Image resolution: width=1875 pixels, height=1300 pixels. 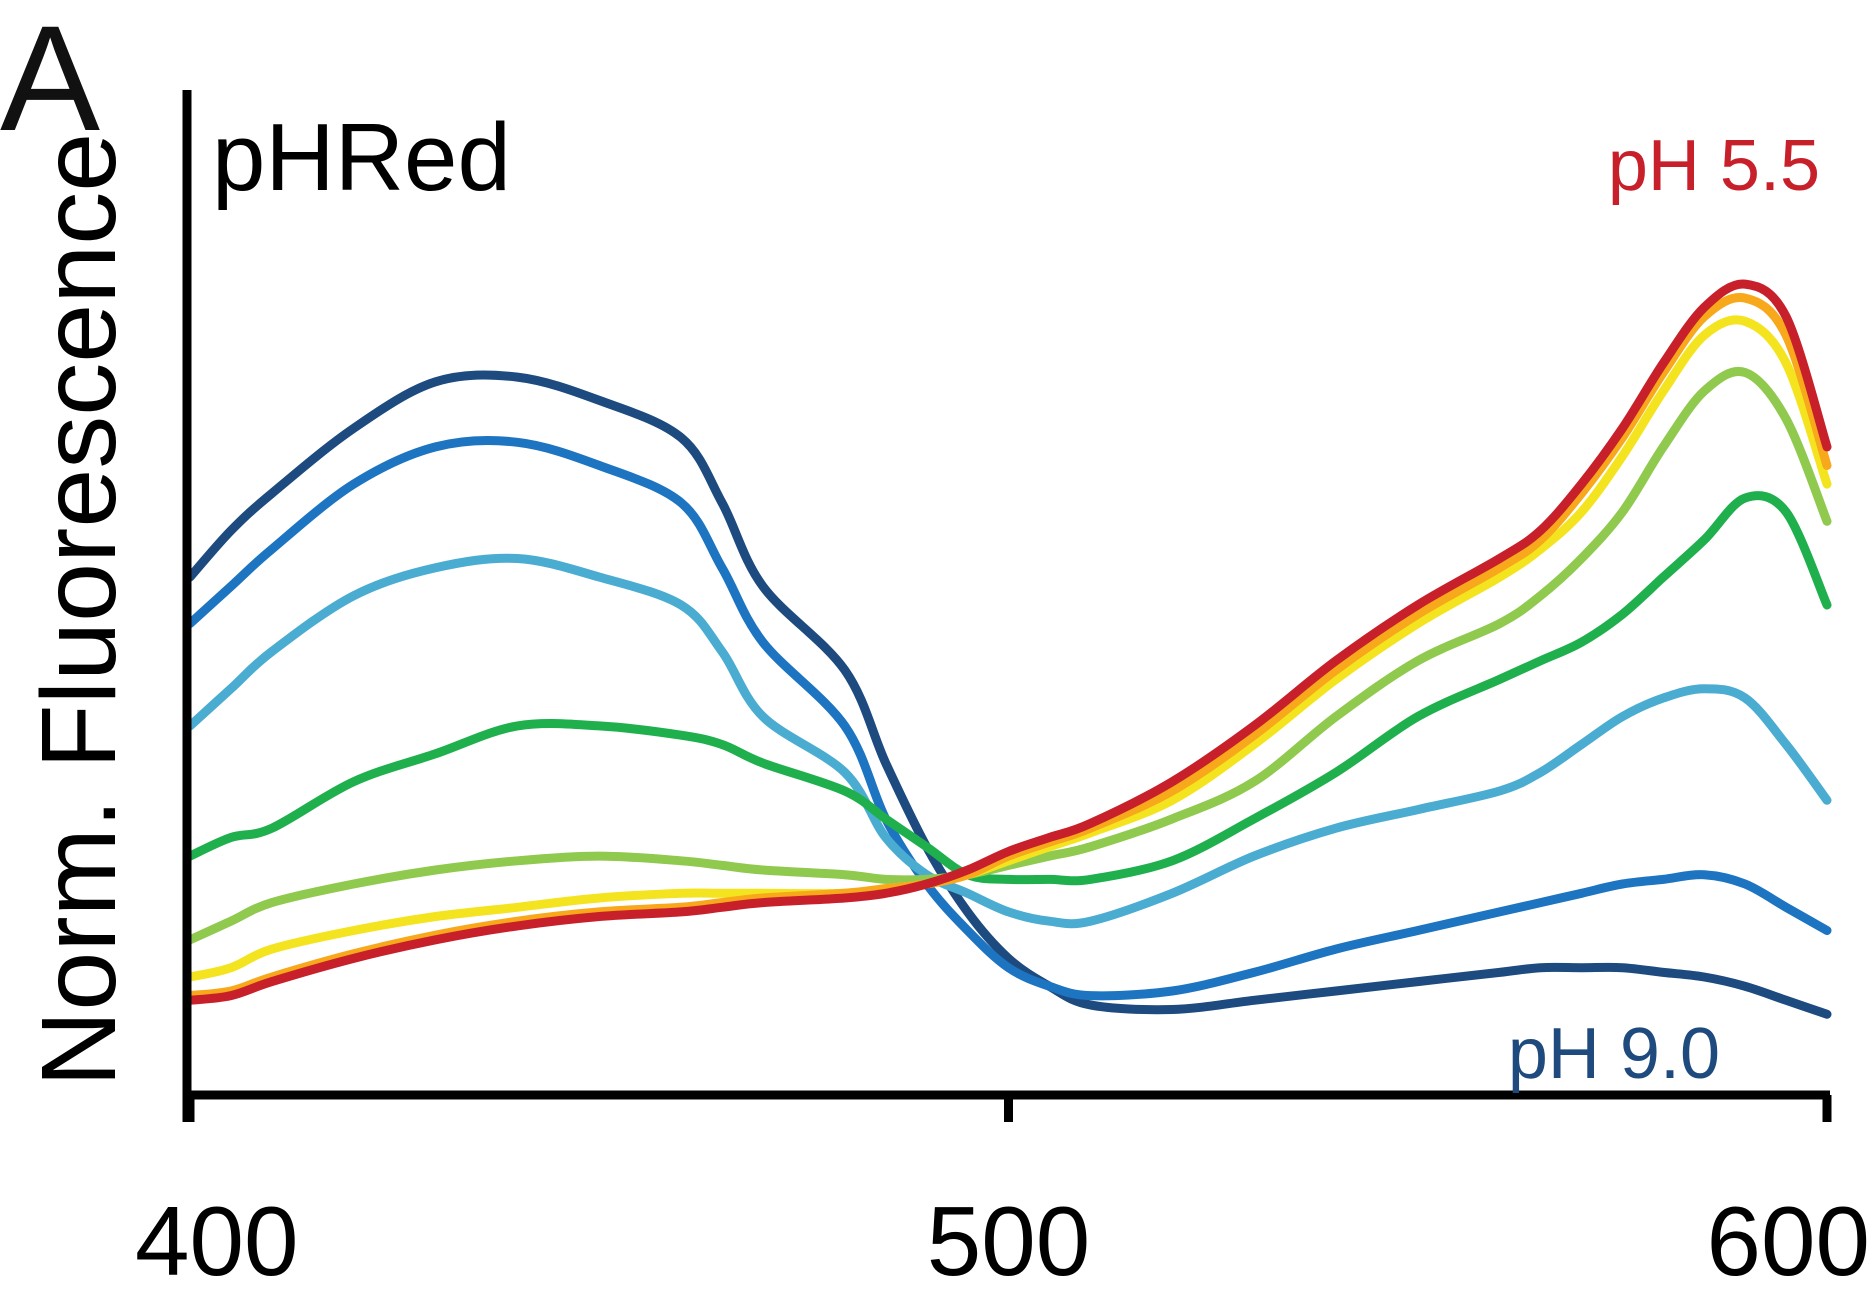 I want to click on y-axis-label: Norm. Fluorescence, so click(x=79, y=610).